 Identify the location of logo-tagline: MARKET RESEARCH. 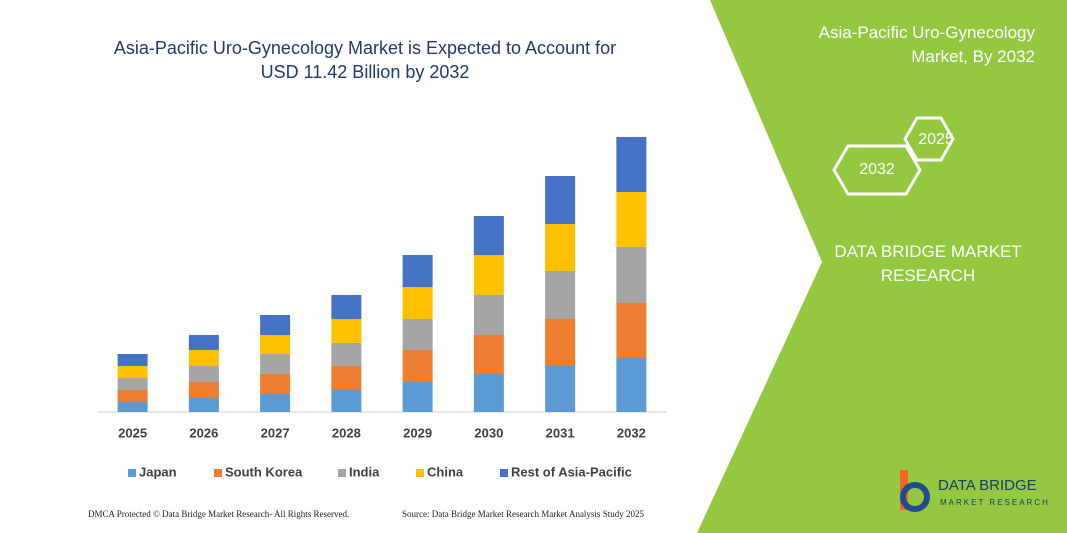
(995, 502).